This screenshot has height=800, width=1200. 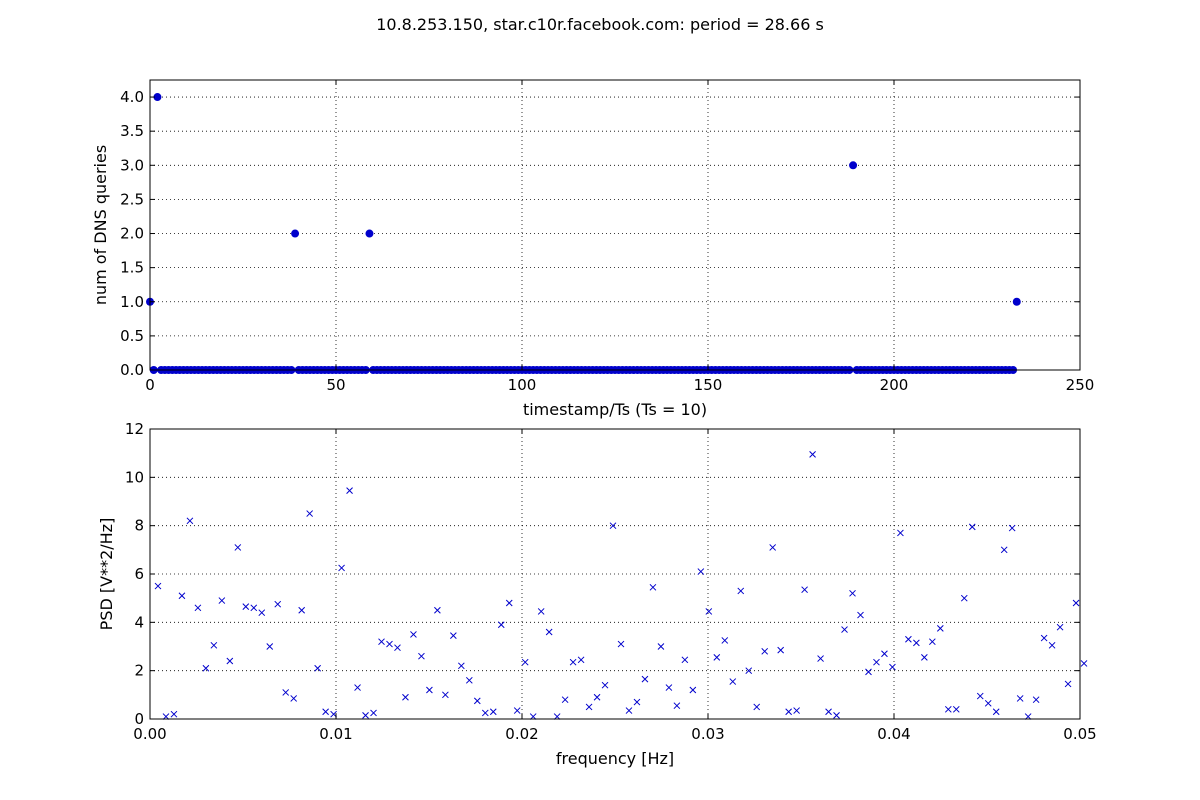 What do you see at coordinates (1080, 385) in the screenshot?
I see `x-tick-label: 250` at bounding box center [1080, 385].